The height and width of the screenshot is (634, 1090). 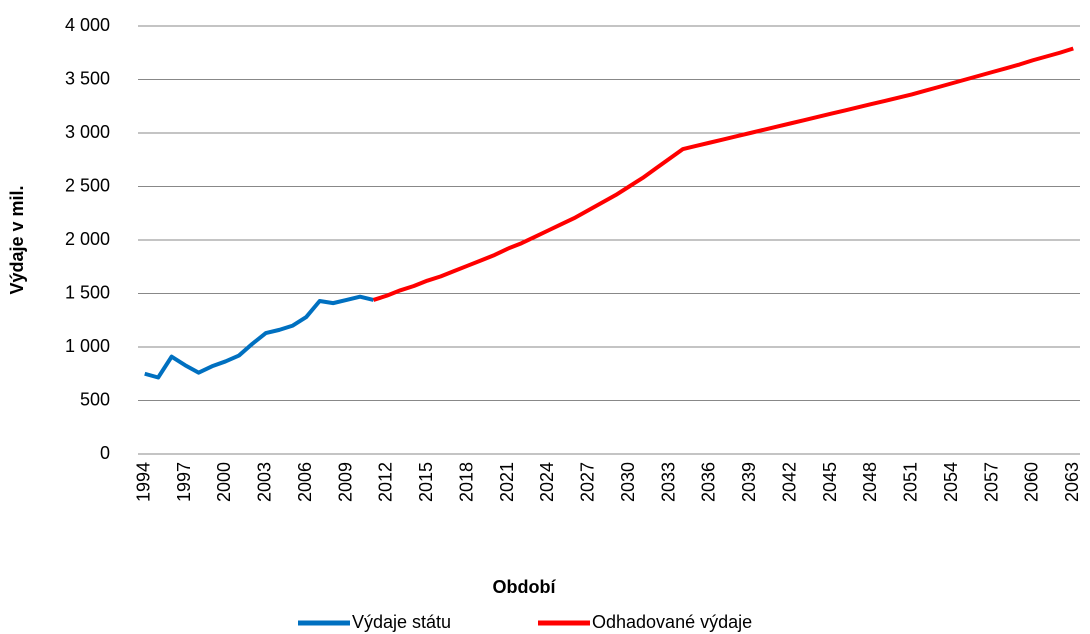 I want to click on y-tick-label: 500, so click(x=95, y=399).